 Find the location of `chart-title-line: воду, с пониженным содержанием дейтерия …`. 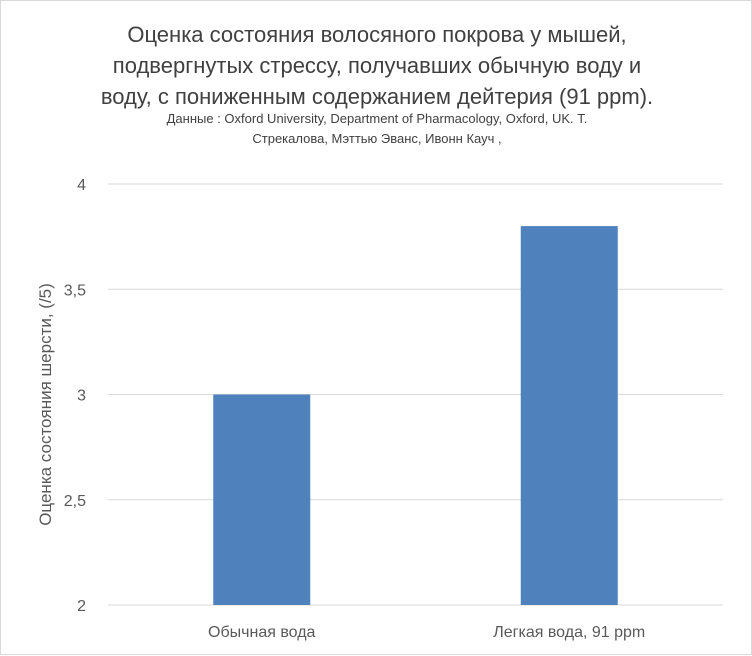

chart-title-line: воду, с пониженным содержанием дейтерия … is located at coordinates (377, 96).